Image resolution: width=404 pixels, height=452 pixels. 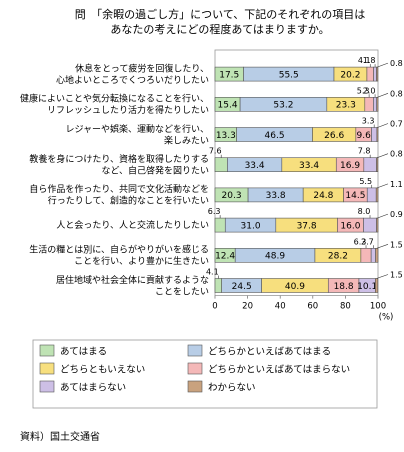 What do you see at coordinates (280, 307) in the screenshot?
I see `x-tick-label: 40` at bounding box center [280, 307].